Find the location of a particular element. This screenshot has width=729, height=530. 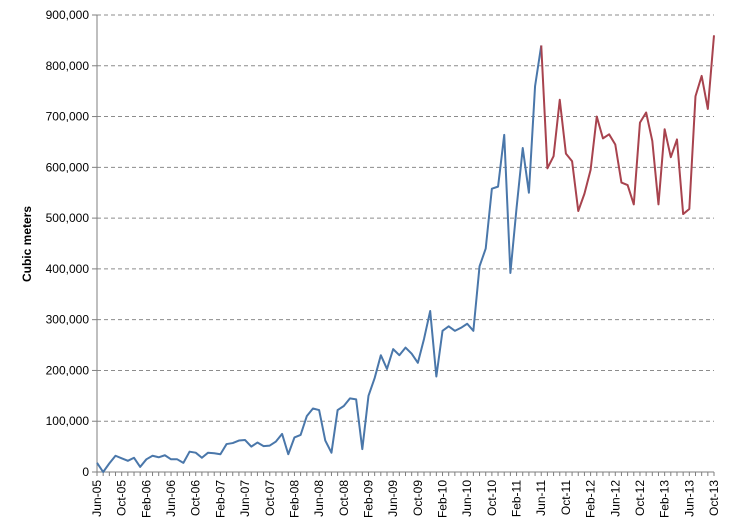

x-tick-label: Oct-06 is located at coordinates (196, 498).